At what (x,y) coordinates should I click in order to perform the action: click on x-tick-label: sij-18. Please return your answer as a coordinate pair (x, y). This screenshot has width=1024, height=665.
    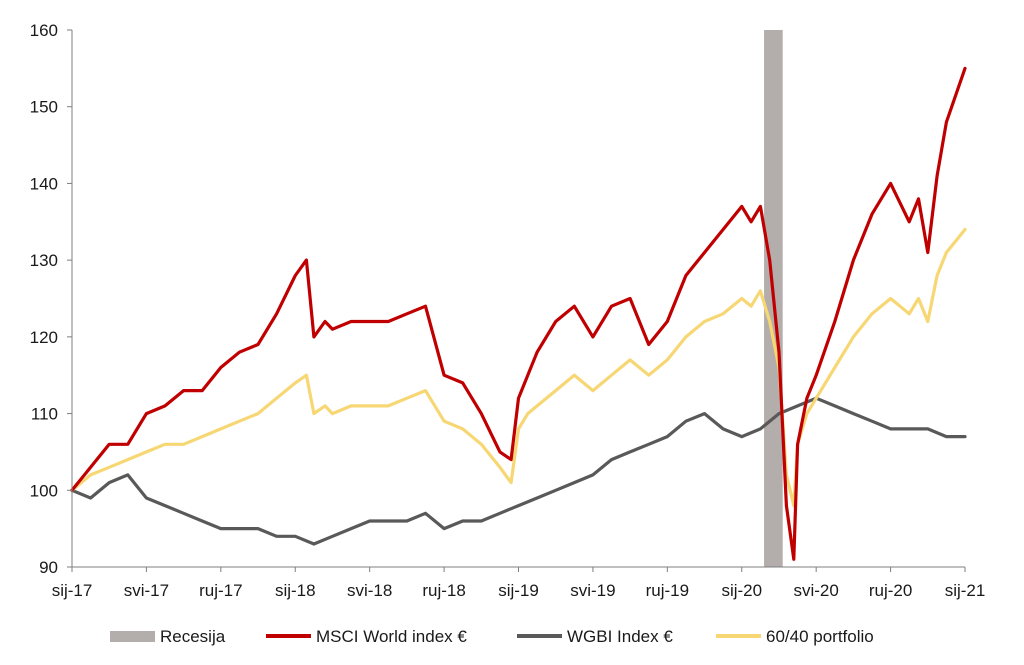
    Looking at the image, I should click on (295, 590).